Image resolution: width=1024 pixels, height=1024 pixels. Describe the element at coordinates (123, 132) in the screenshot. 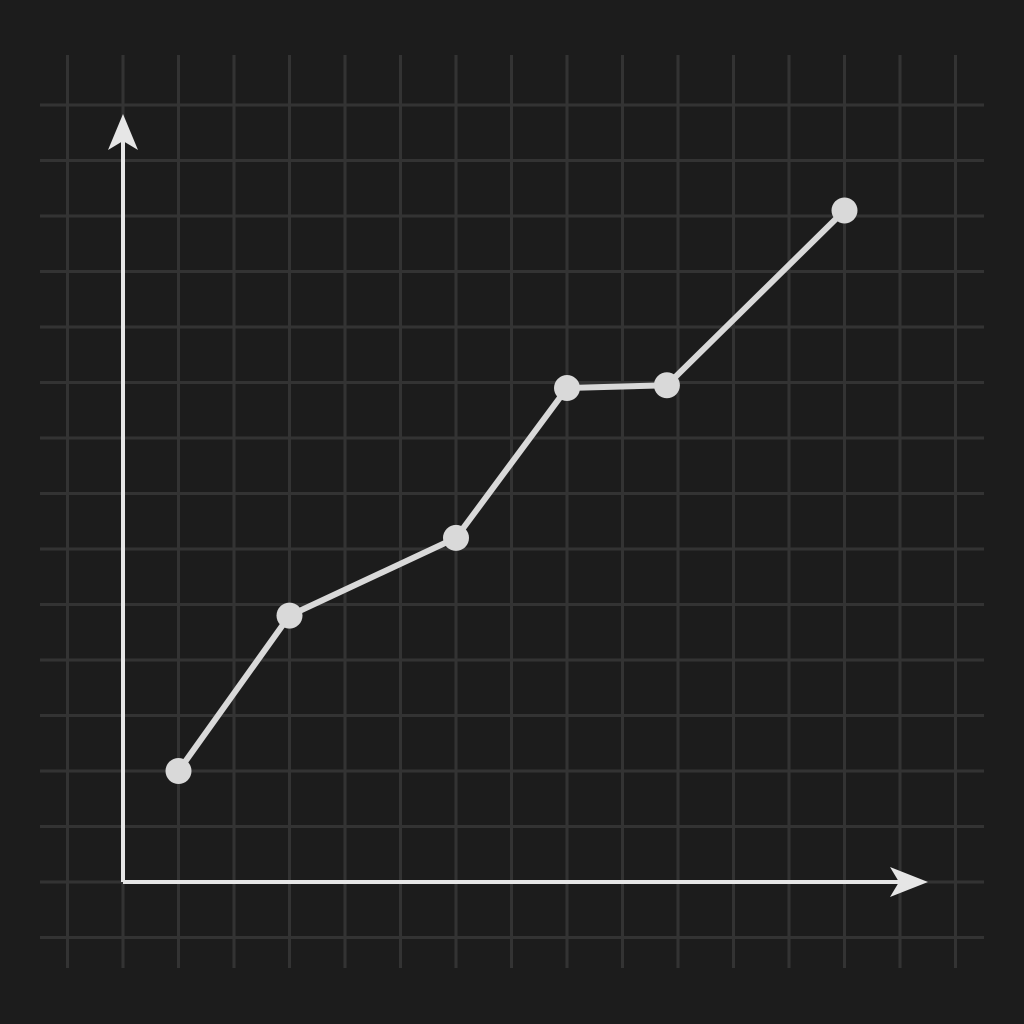

I see `y-axis-arrow-icon` at that location.